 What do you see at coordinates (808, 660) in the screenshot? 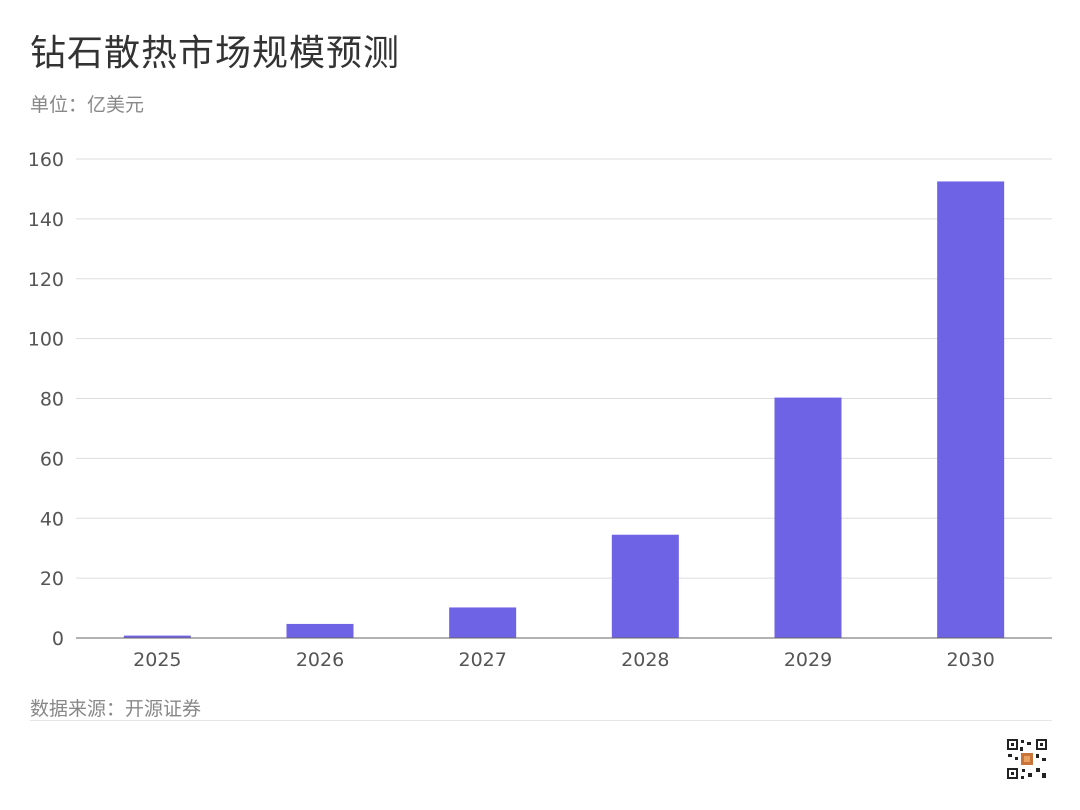
I see `x-tick-label: 2029` at bounding box center [808, 660].